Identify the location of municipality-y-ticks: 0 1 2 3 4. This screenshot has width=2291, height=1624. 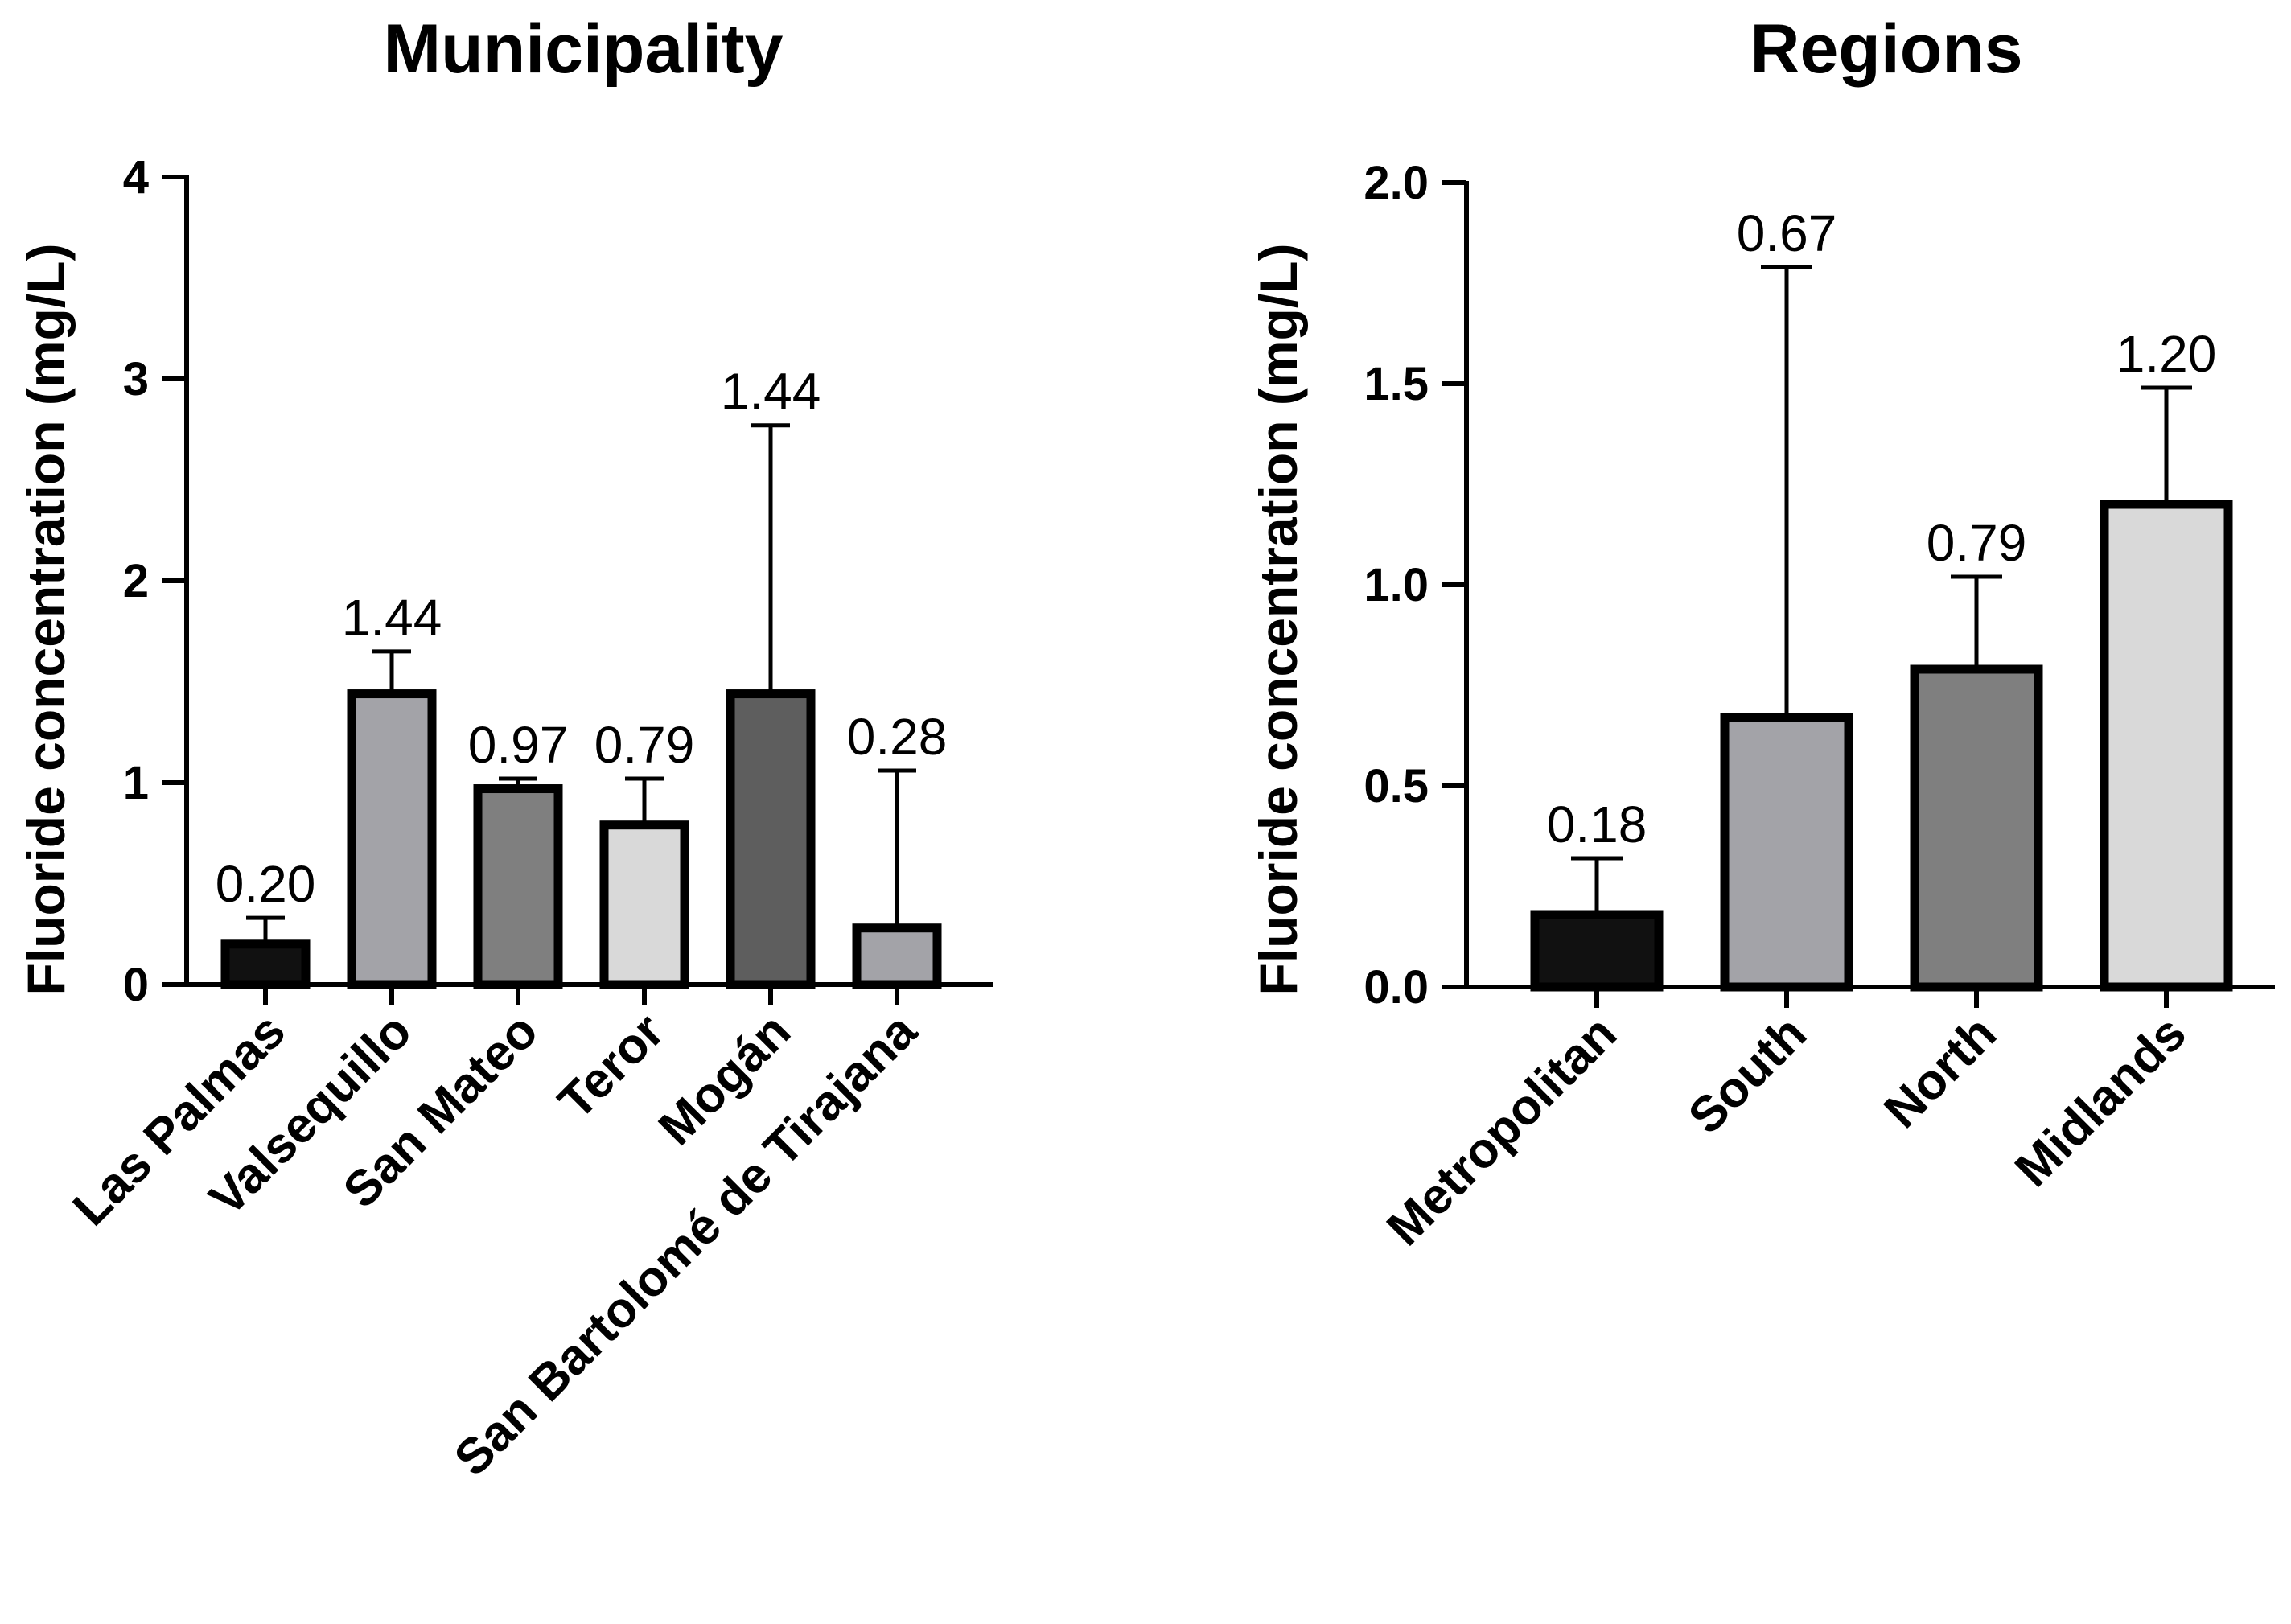
(155, 581).